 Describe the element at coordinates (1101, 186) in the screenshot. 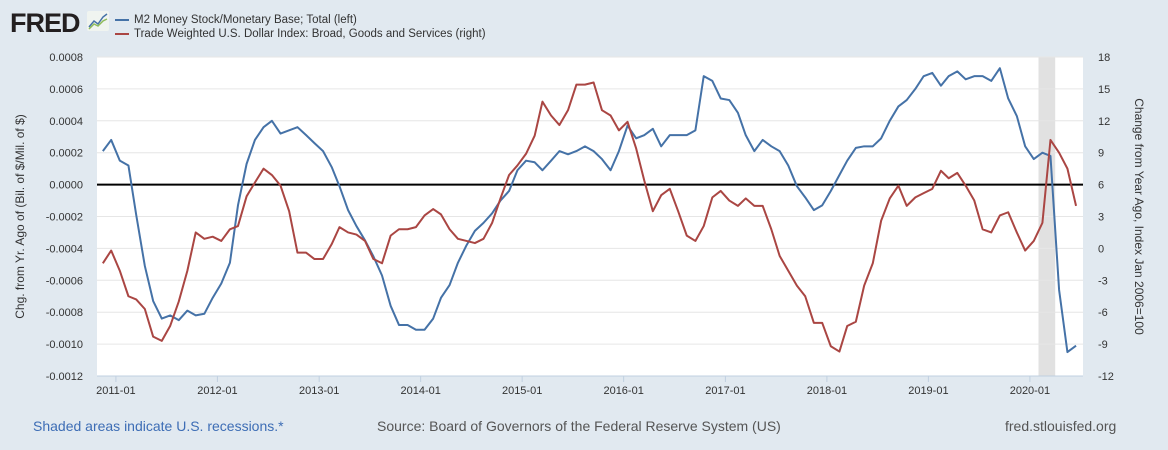

I see `y2-tick-label: 6` at that location.